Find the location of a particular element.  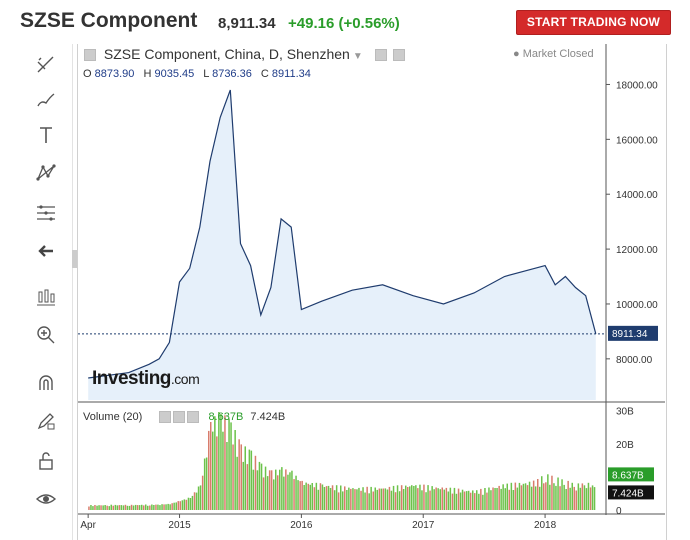

volume-value-b: 7.424B is located at coordinates (268, 417).